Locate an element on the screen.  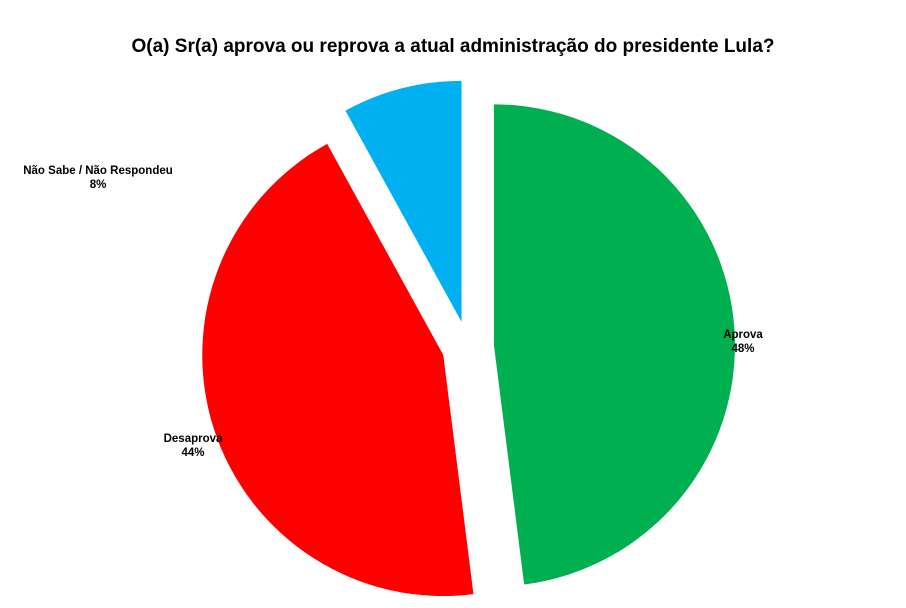
slice-label-aprova-value: 48% is located at coordinates (743, 349).